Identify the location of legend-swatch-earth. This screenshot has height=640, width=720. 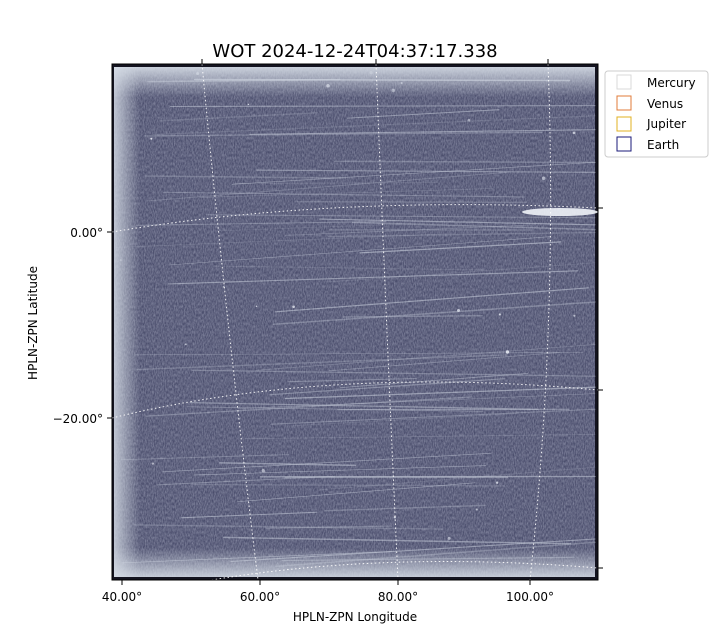
(624, 144).